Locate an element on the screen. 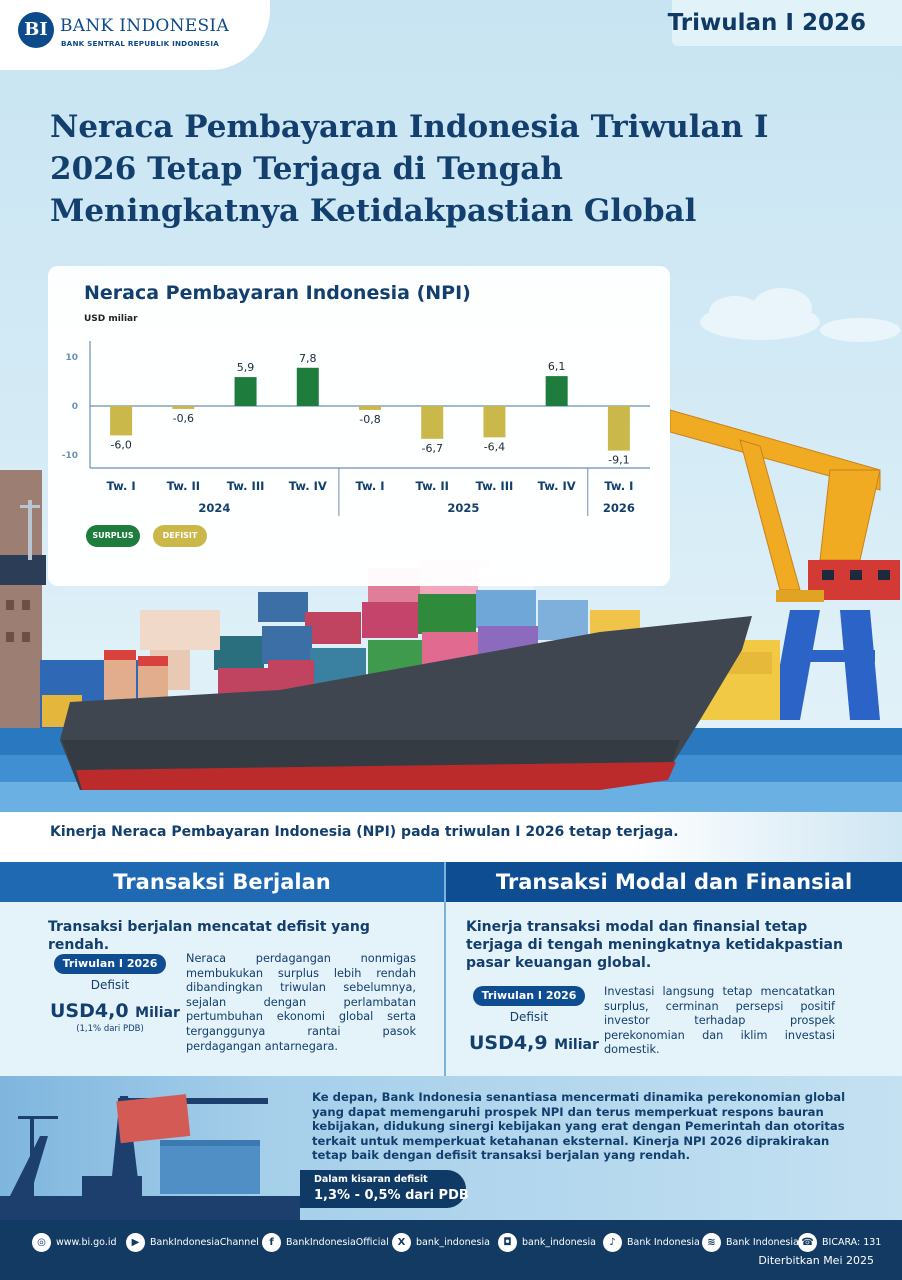 The height and width of the screenshot is (1280, 902). data-label: -0,6 is located at coordinates (183, 418).